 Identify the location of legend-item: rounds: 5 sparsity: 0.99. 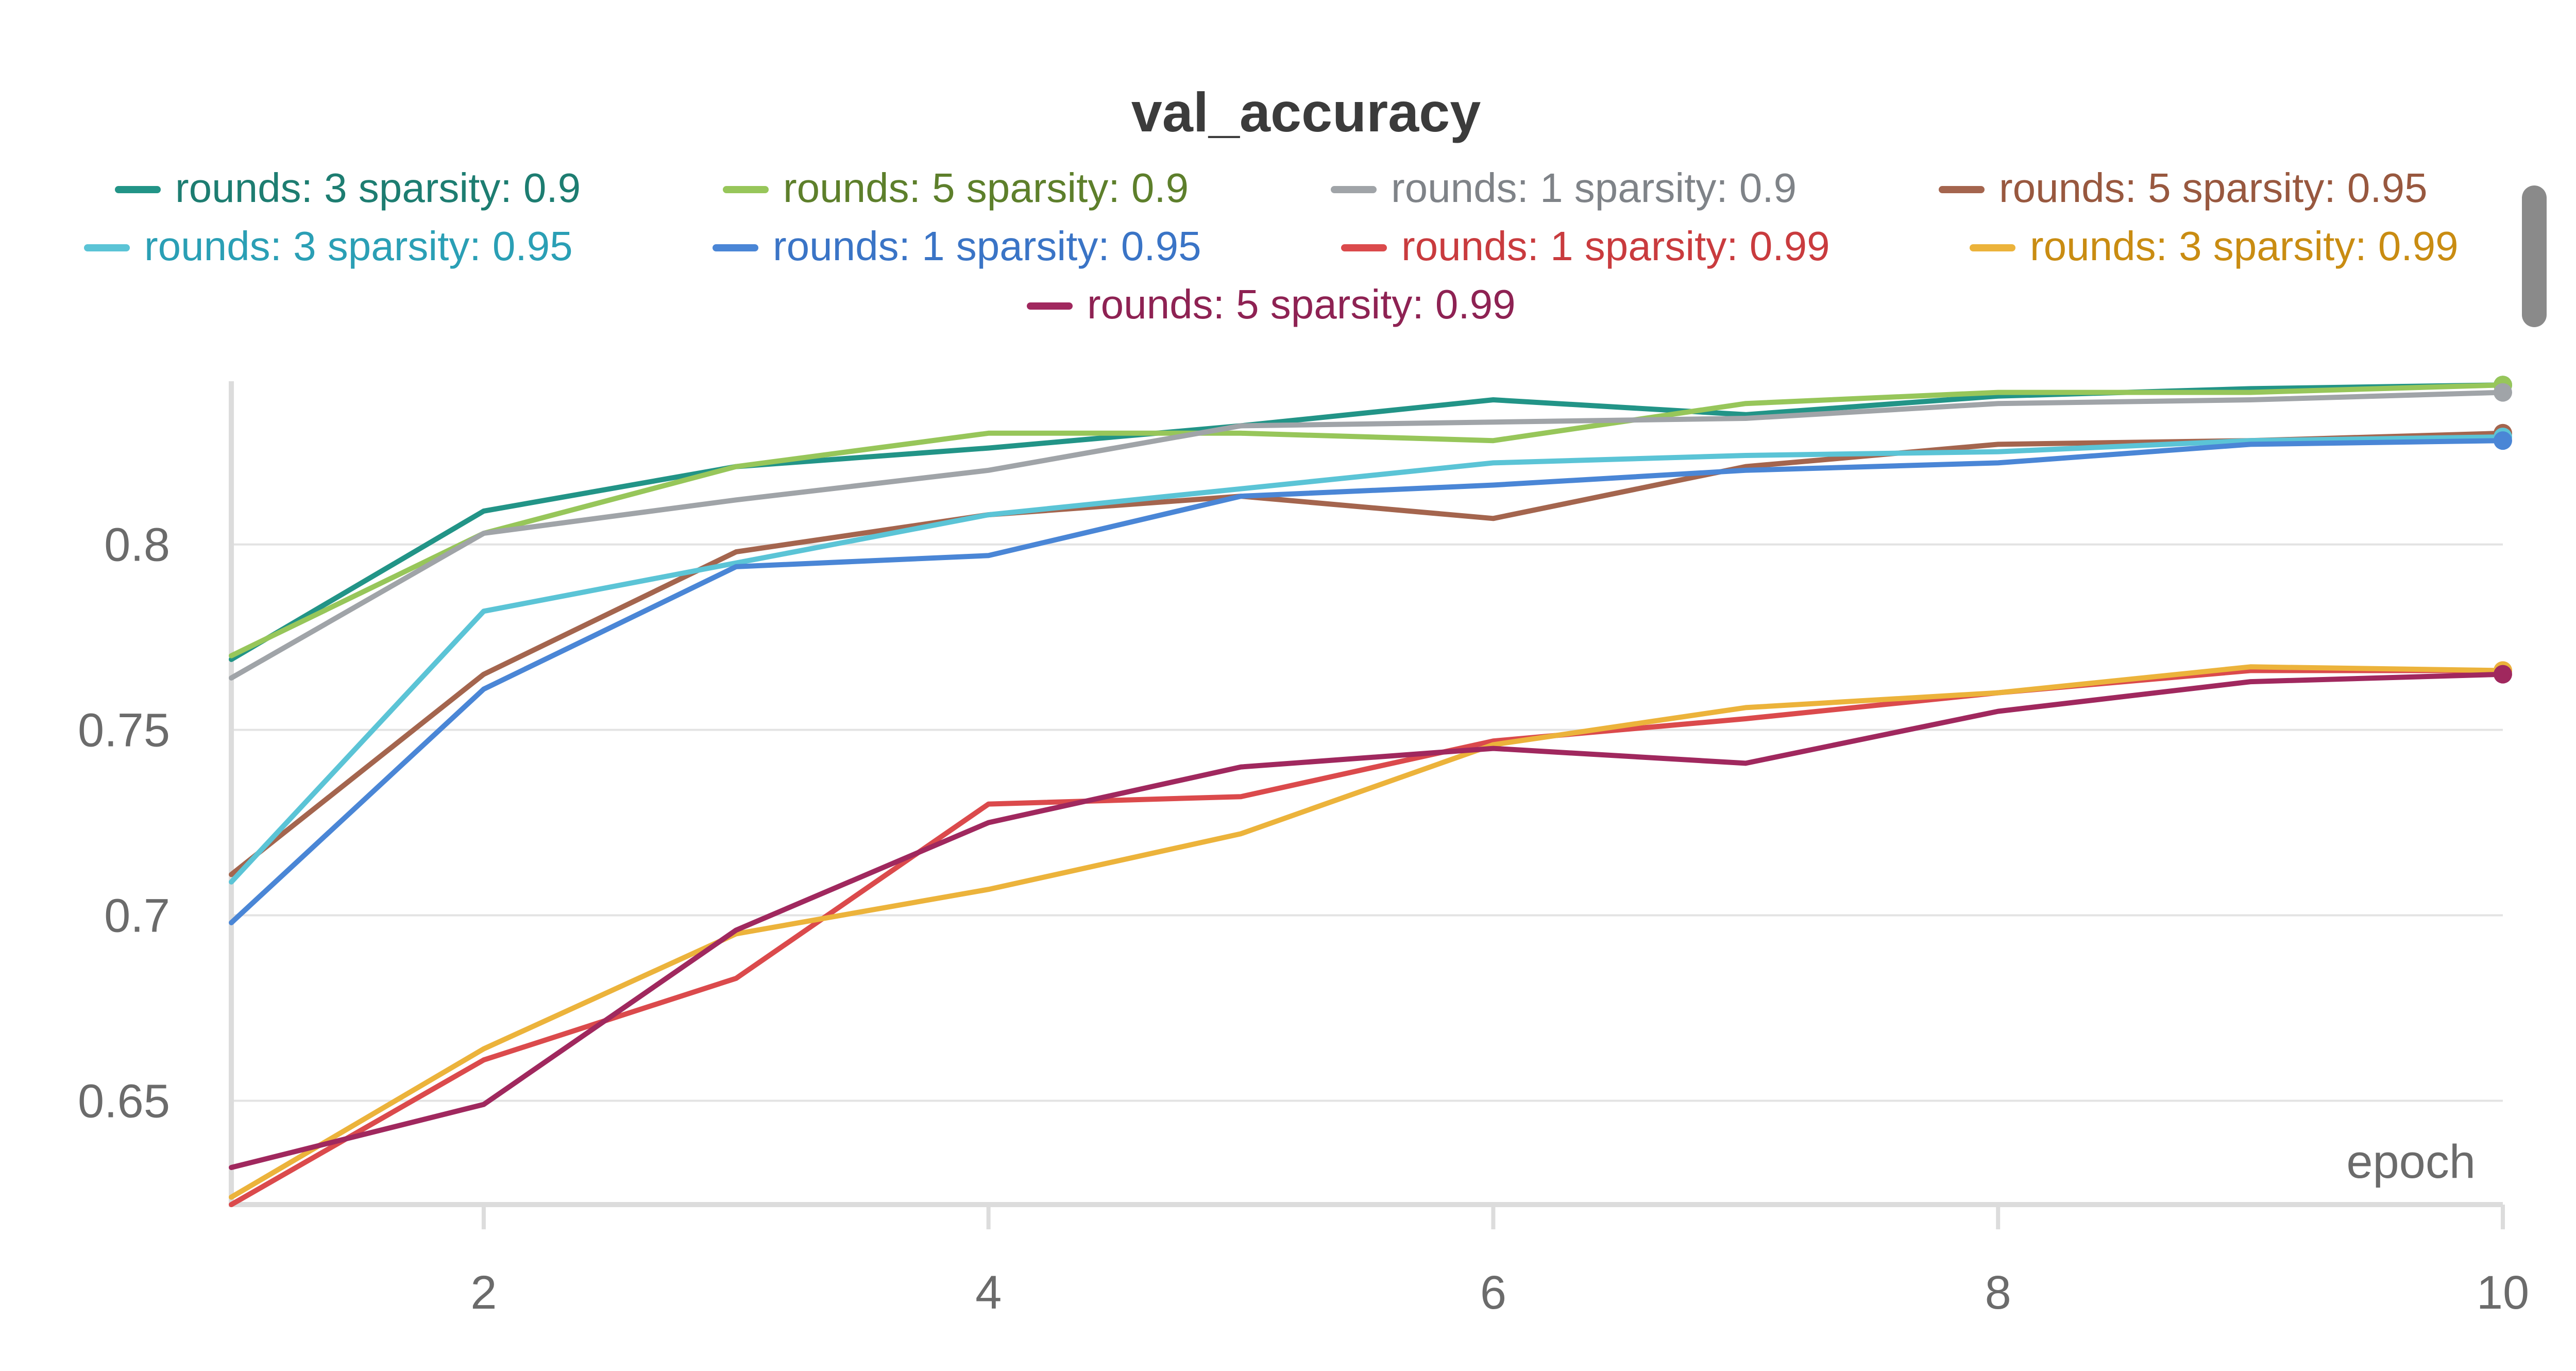
(1271, 304).